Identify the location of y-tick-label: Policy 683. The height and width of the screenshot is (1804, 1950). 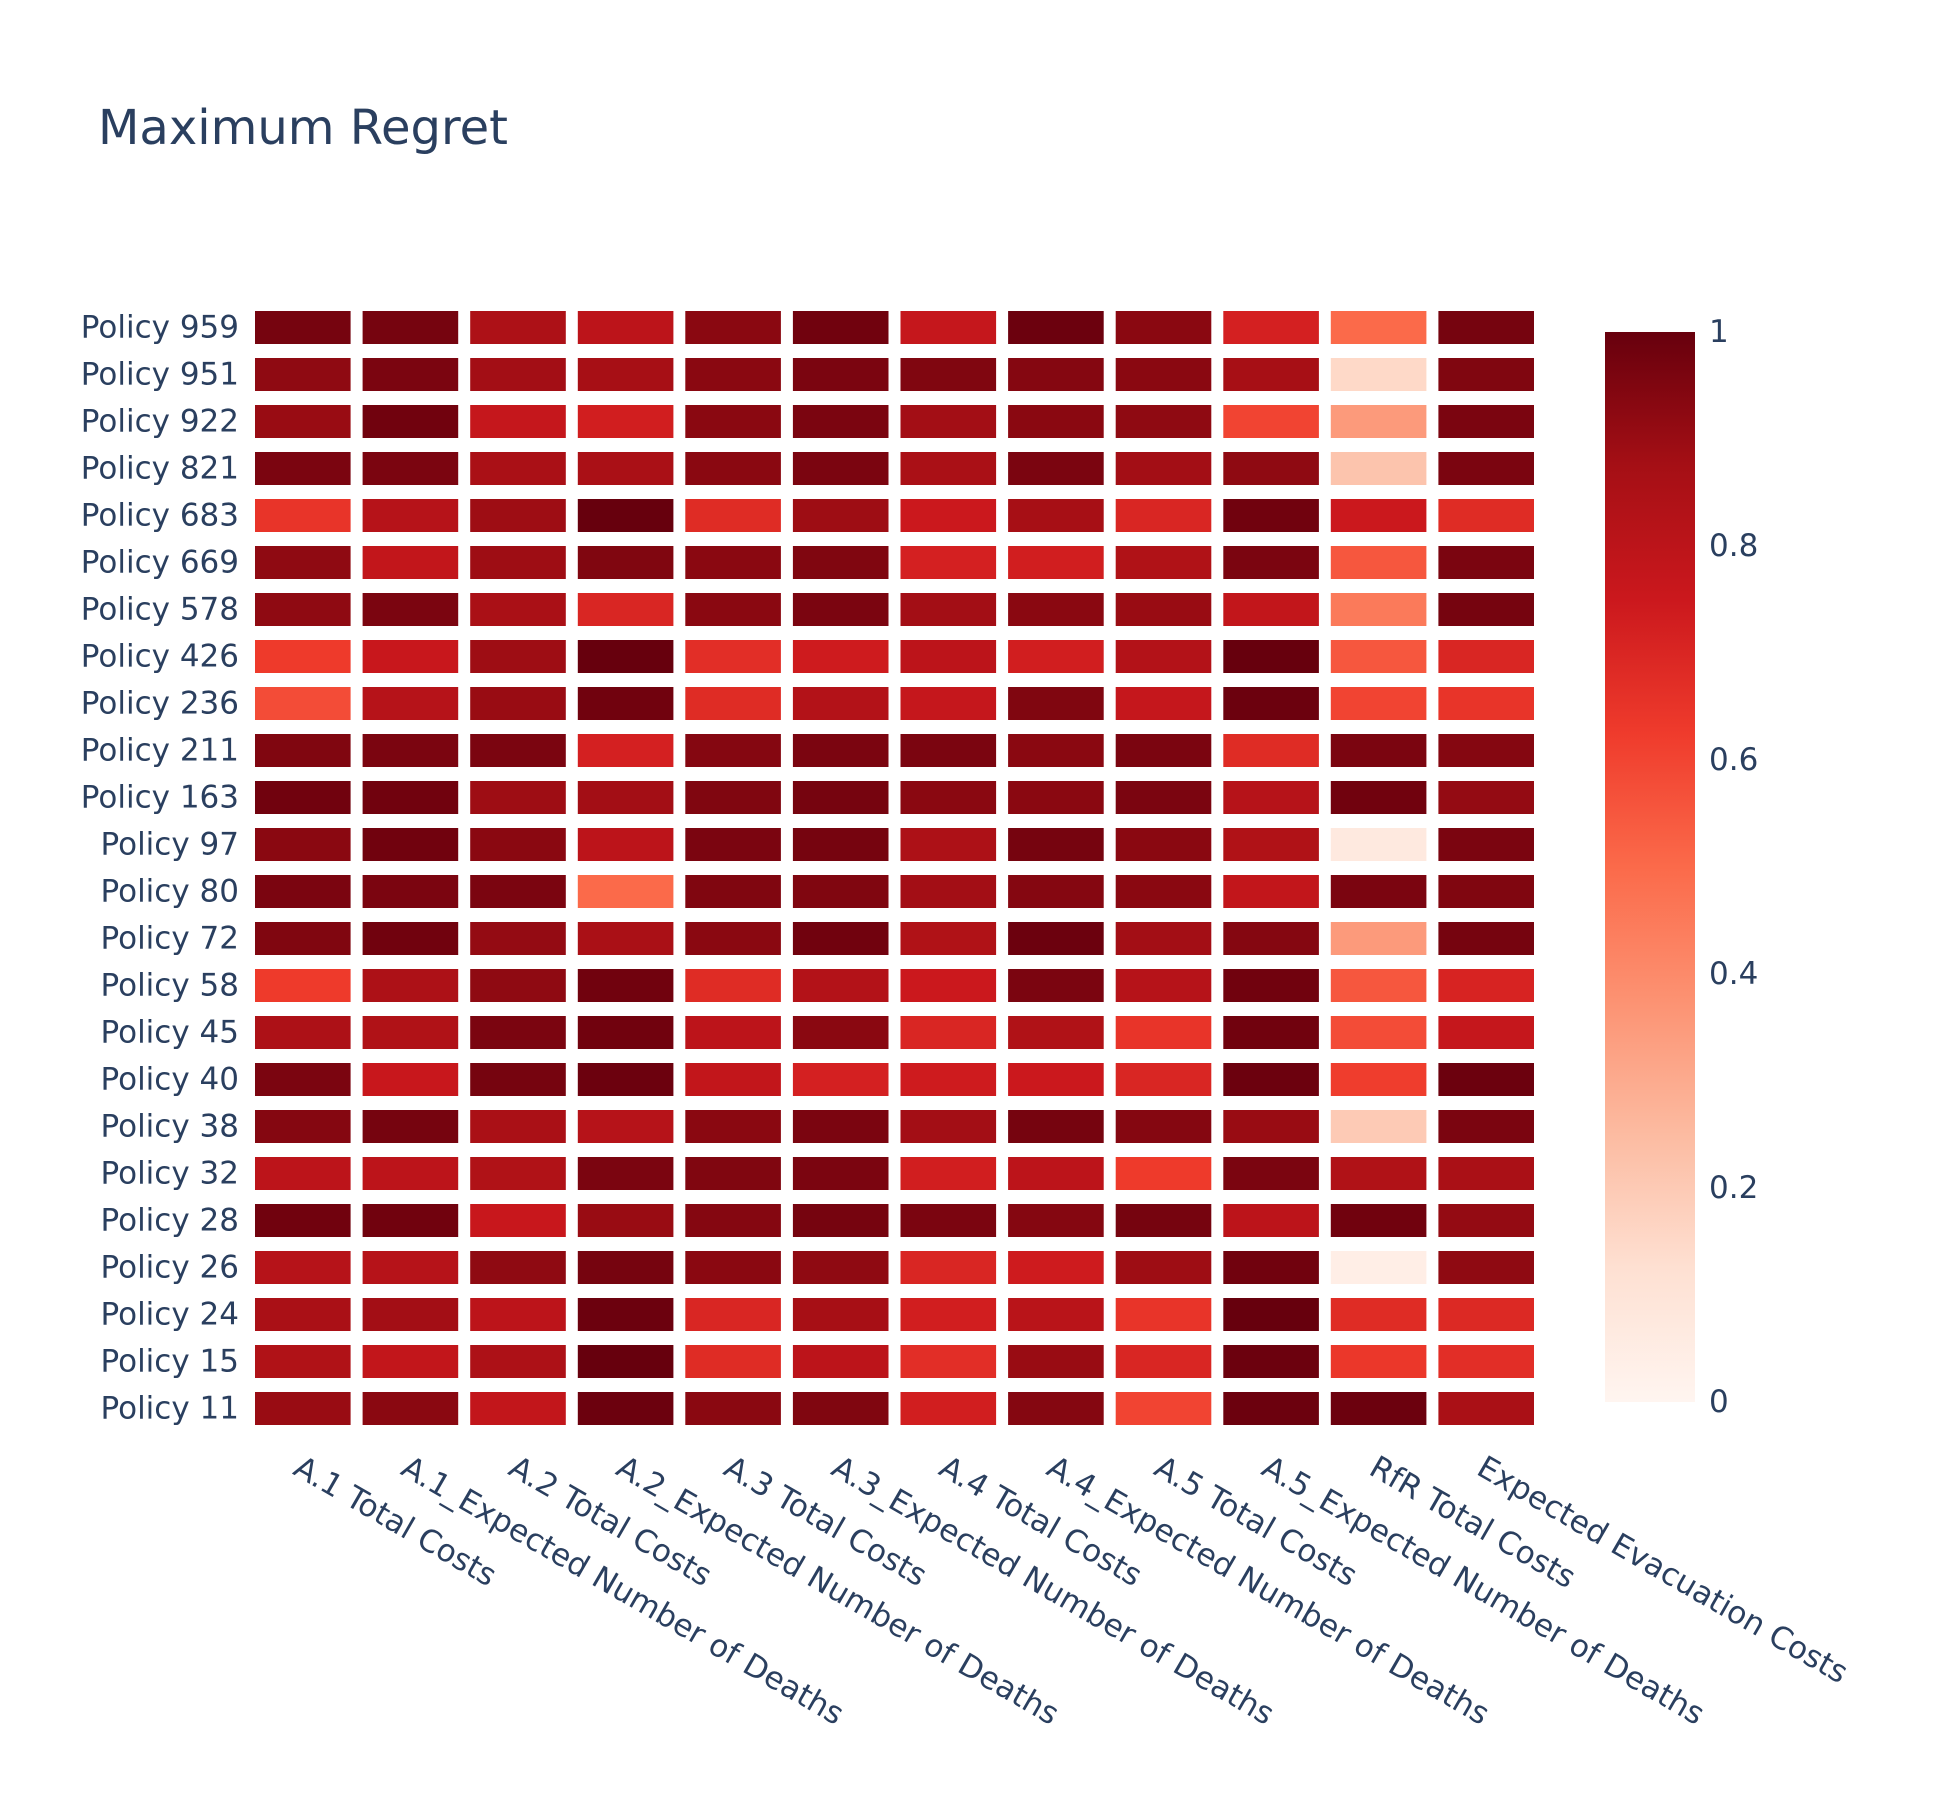
(160, 516).